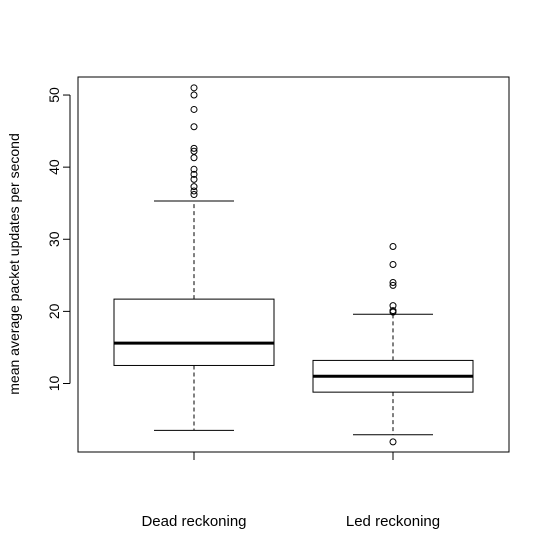 Image resolution: width=550 pixels, height=555 pixels. I want to click on y-axis-title: mean average packet updates per second, so click(14, 264).